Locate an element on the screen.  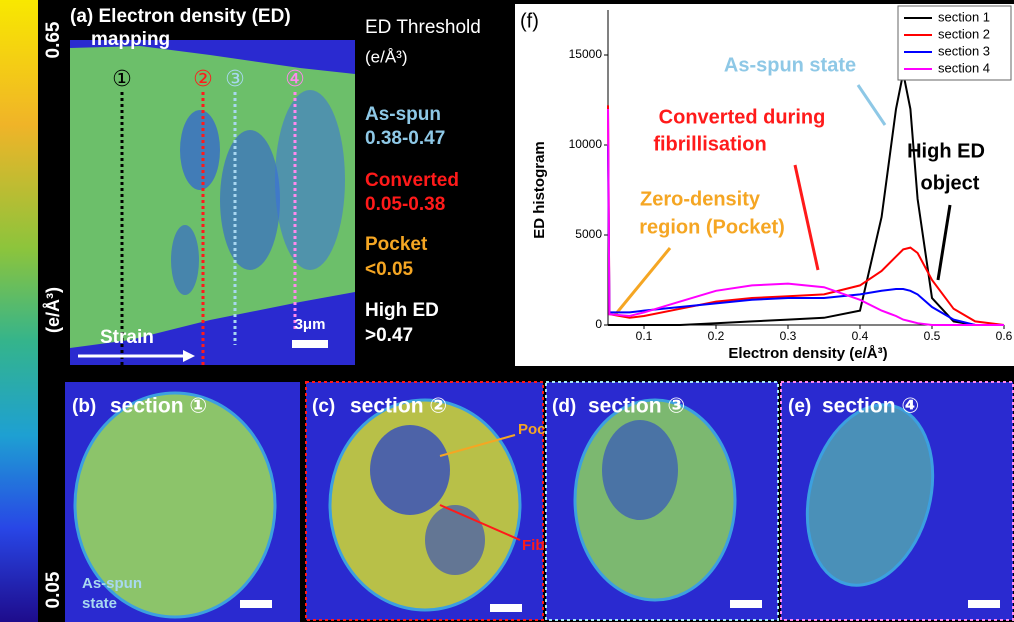
colorbar-unit: (e/Å³) is located at coordinates (53, 310).